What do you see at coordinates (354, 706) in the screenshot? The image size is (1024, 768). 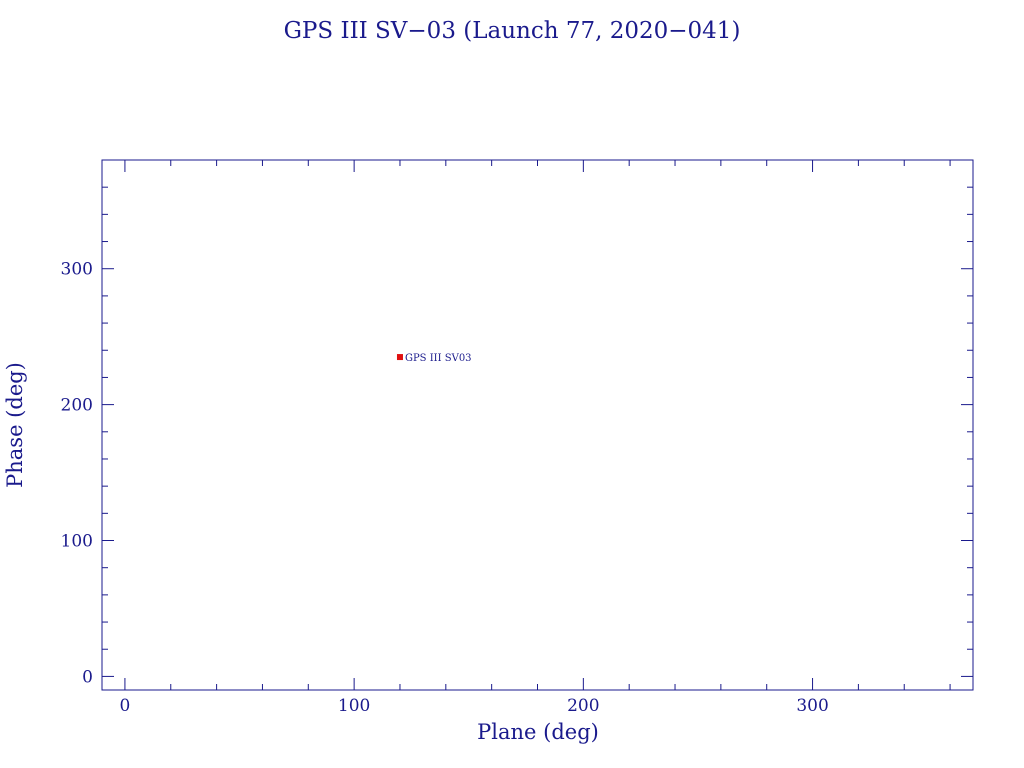 I see `x-tick-label: 100` at bounding box center [354, 706].